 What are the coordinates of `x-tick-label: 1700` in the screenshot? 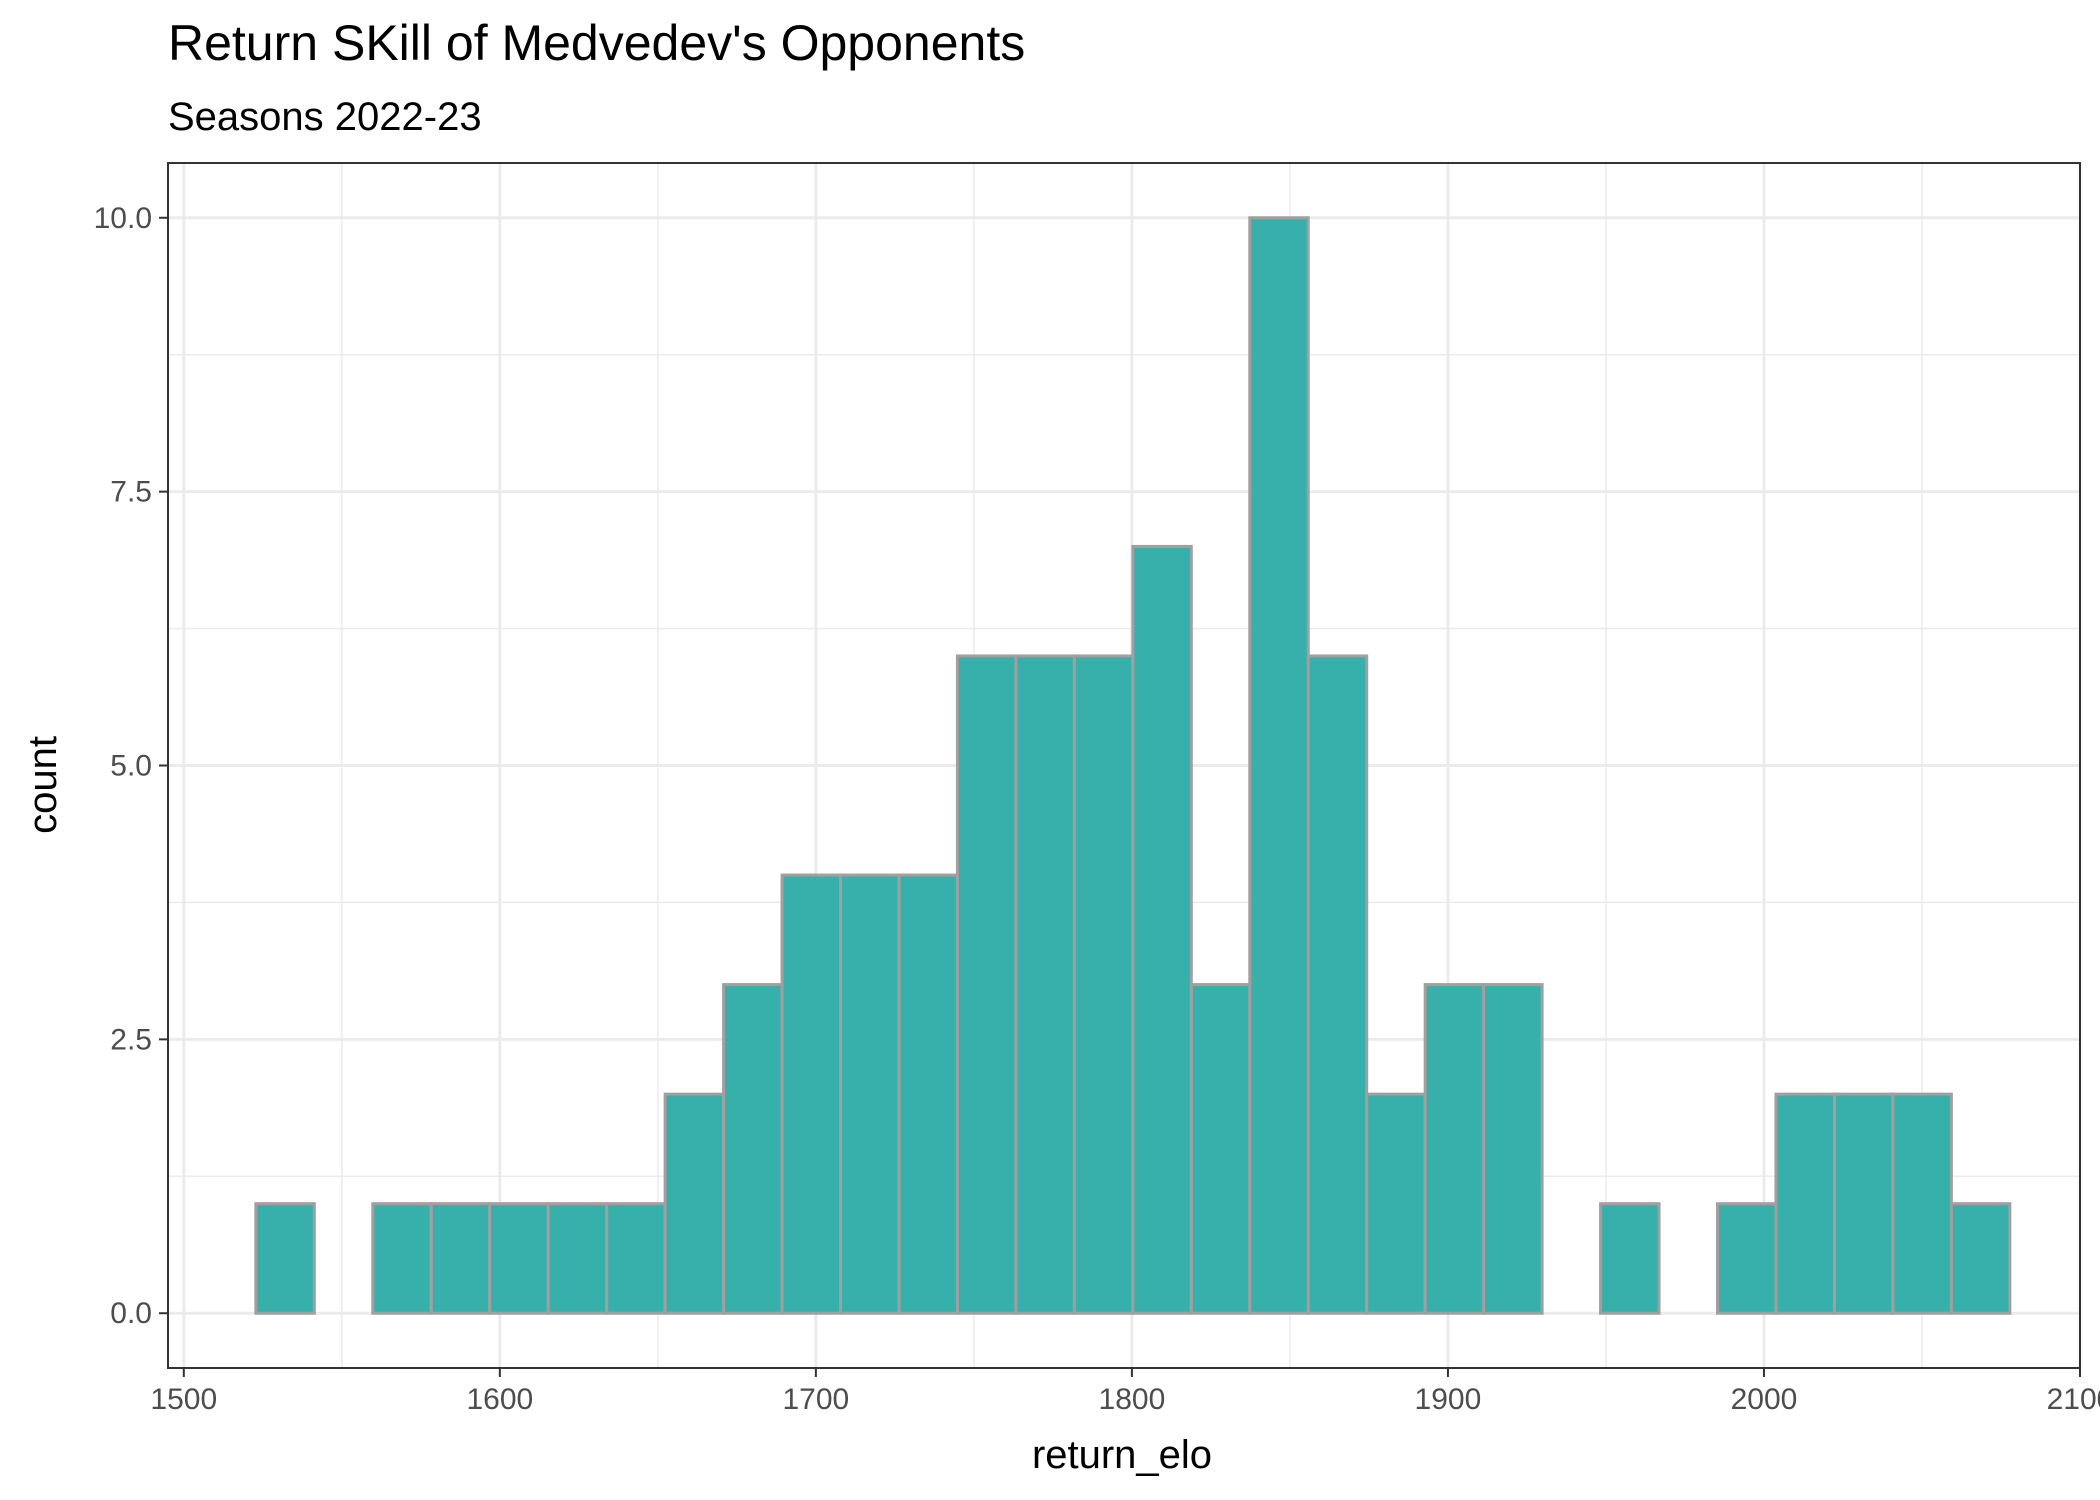 It's located at (815, 1399).